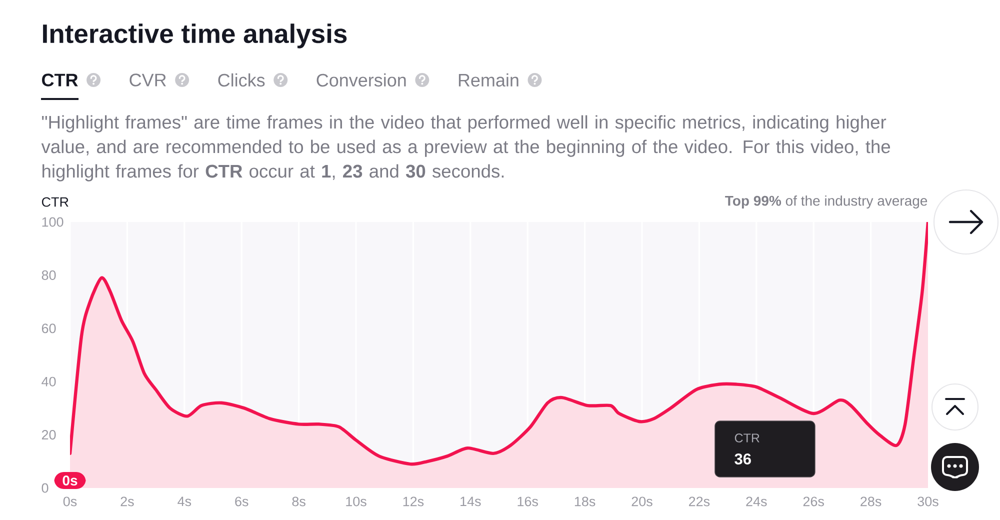 The height and width of the screenshot is (520, 1000). I want to click on y-tick-label: 20, so click(49, 435).